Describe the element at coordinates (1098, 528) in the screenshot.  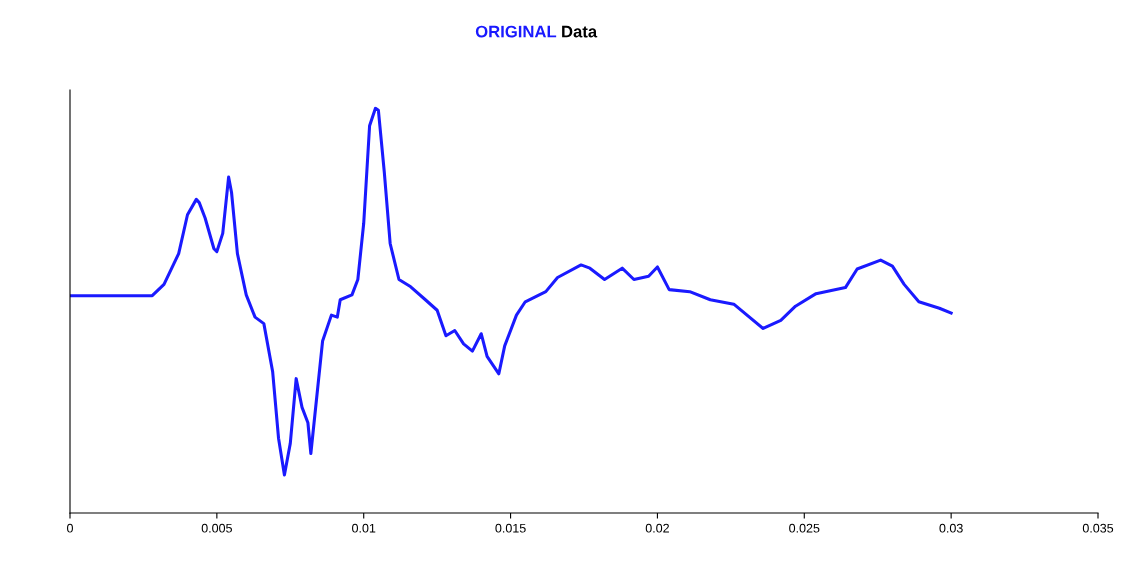
I see `x-tick-label: 0.035` at that location.